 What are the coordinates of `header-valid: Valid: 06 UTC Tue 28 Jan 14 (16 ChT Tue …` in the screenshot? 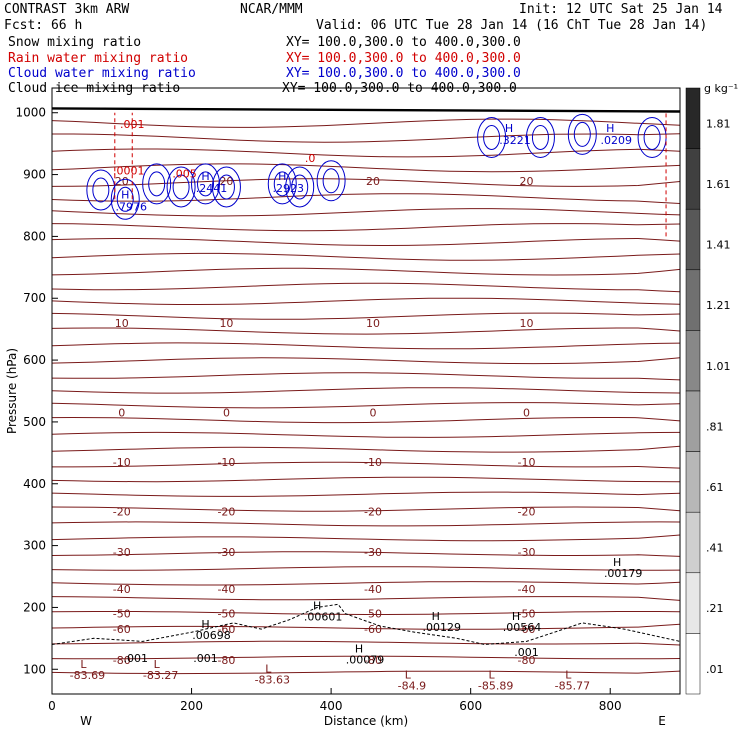 It's located at (512, 25).